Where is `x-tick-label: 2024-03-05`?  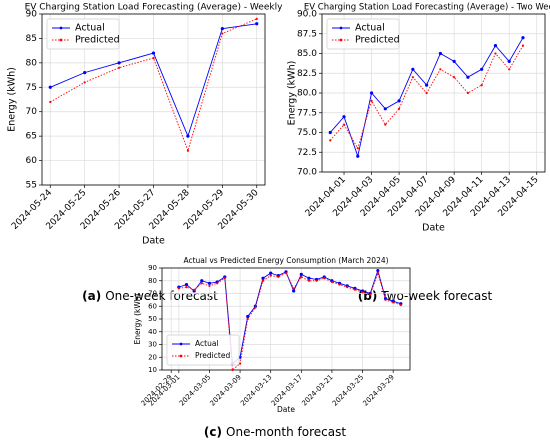 x-tick-label: 2024-03-05 is located at coordinates (195, 390).